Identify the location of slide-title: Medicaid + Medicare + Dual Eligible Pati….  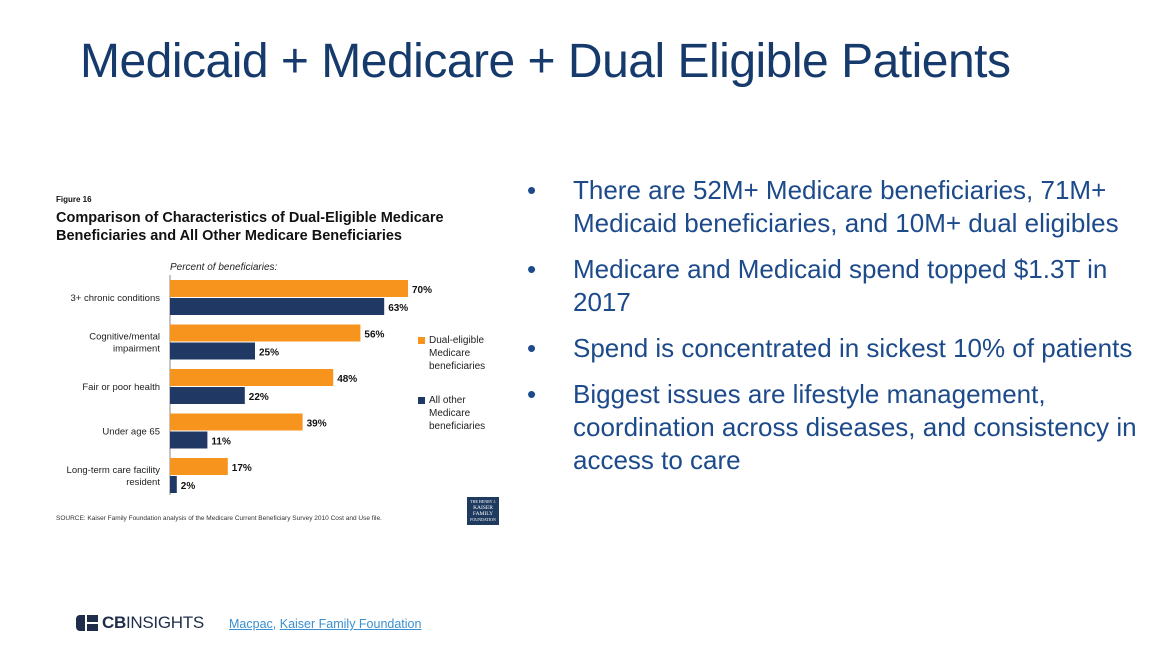
(545, 61).